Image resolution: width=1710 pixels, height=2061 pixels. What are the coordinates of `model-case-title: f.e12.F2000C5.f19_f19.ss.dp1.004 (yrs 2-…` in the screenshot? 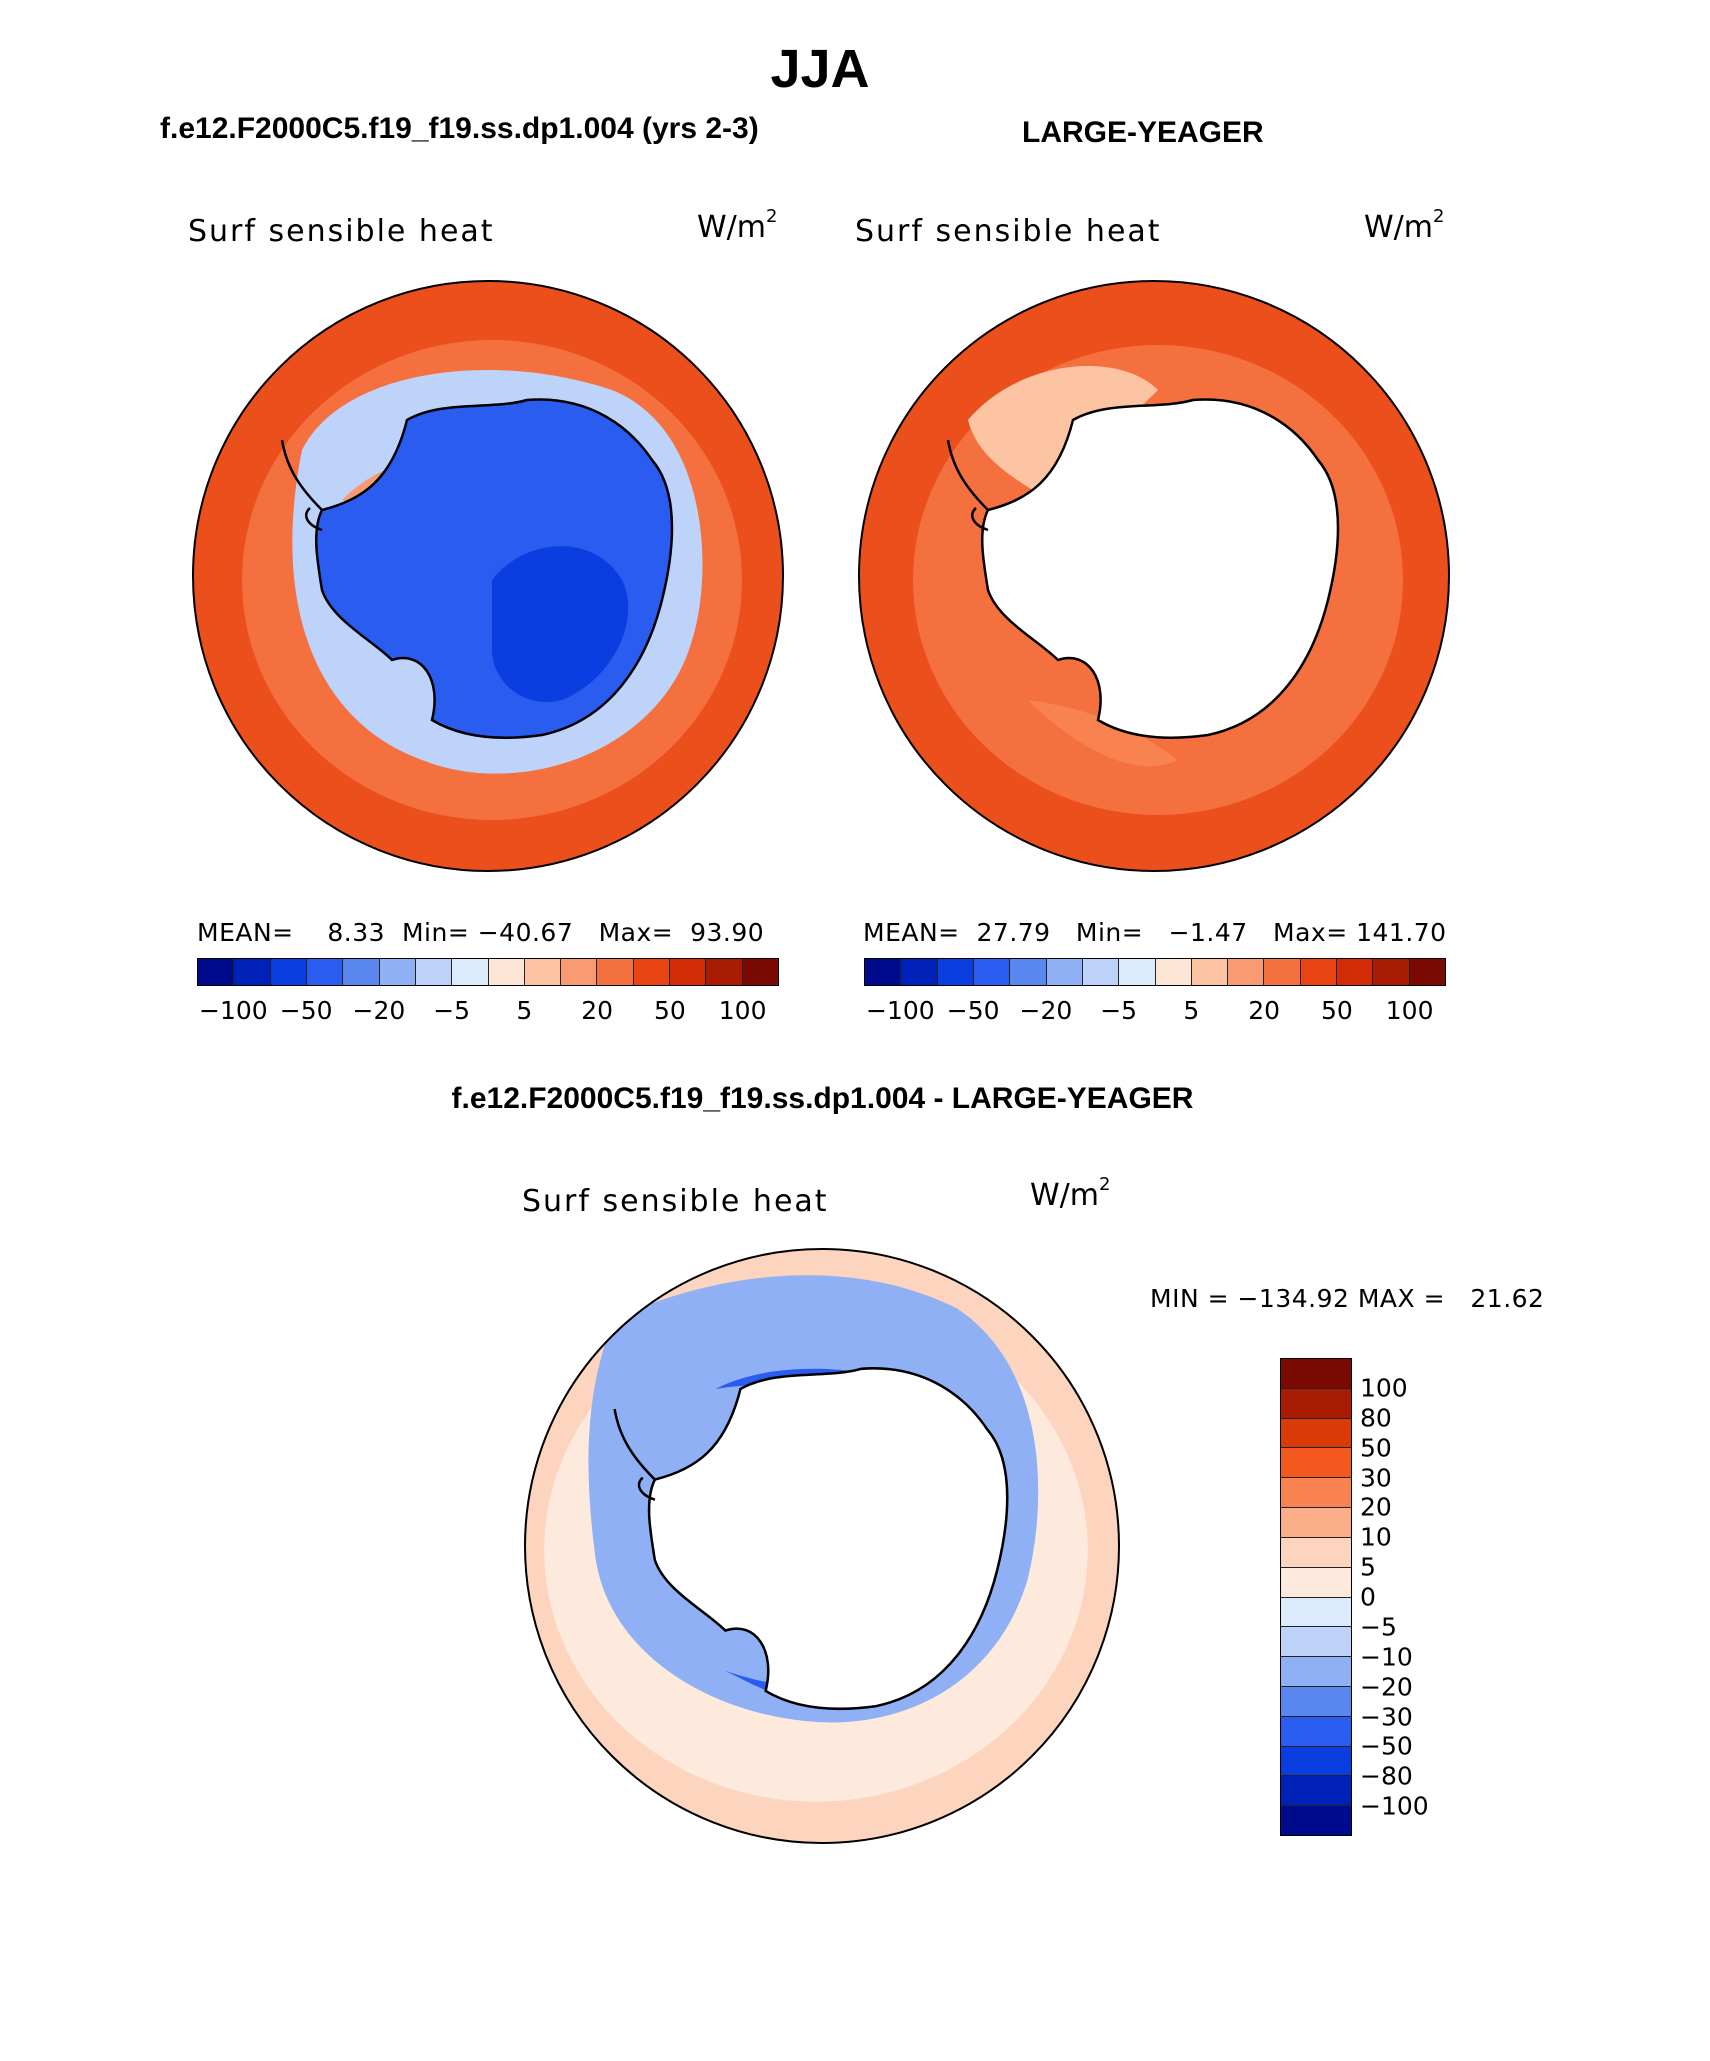 It's located at (459, 128).